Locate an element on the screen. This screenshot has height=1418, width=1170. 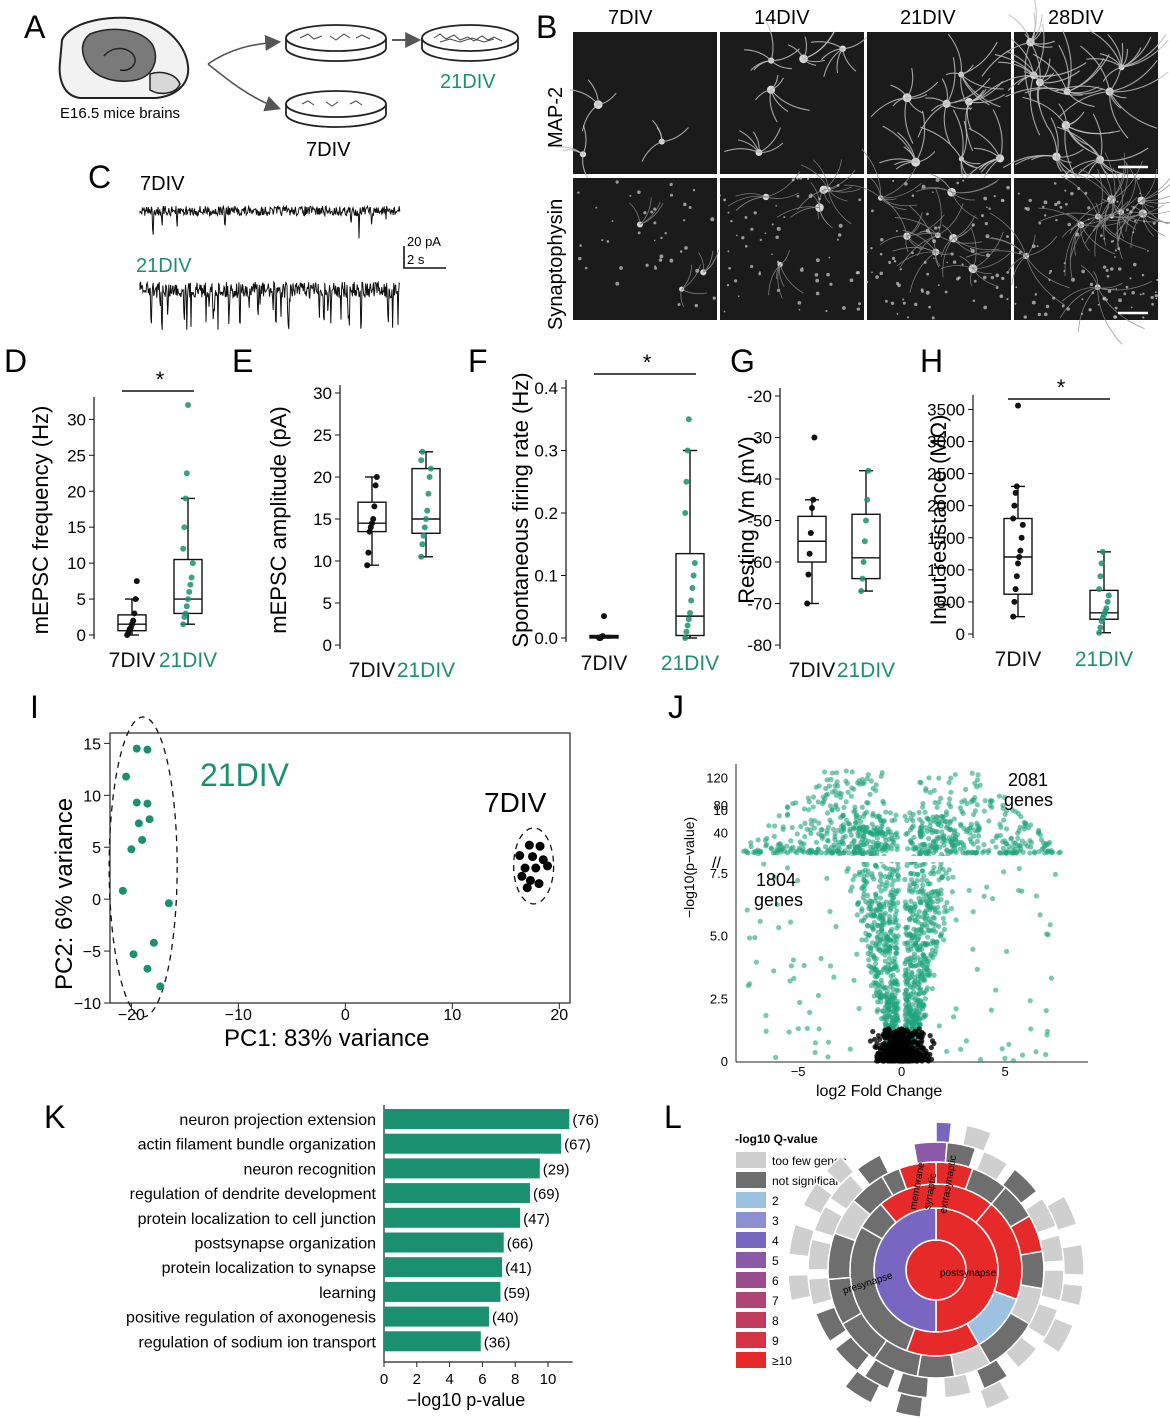
y-tick-label: -60 is located at coordinates (759, 562).